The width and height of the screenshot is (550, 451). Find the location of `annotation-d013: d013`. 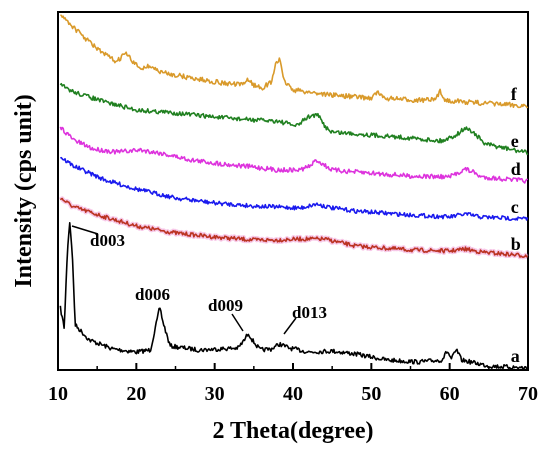

annotation-d013: d013 is located at coordinates (309, 312).